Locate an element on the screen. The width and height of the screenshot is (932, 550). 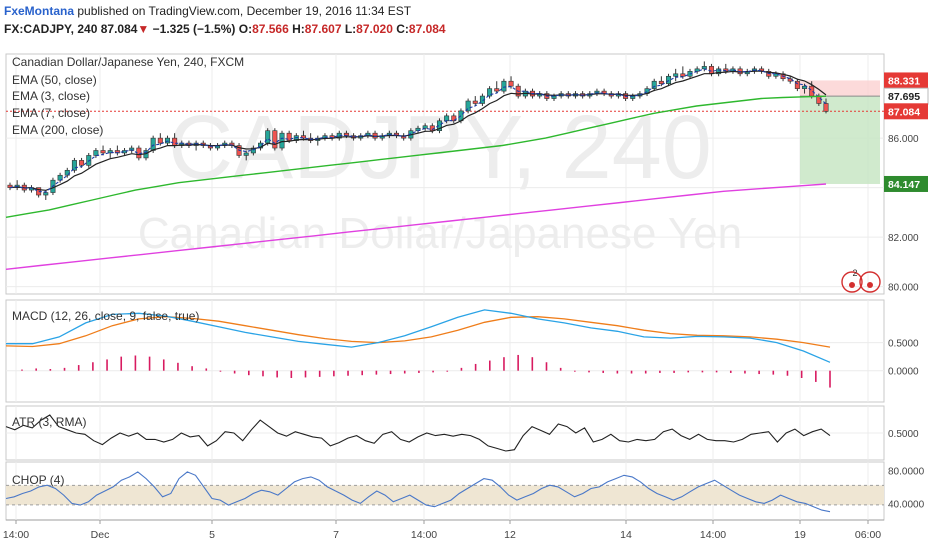
macd-tick: 0.0000 is located at coordinates (903, 372).